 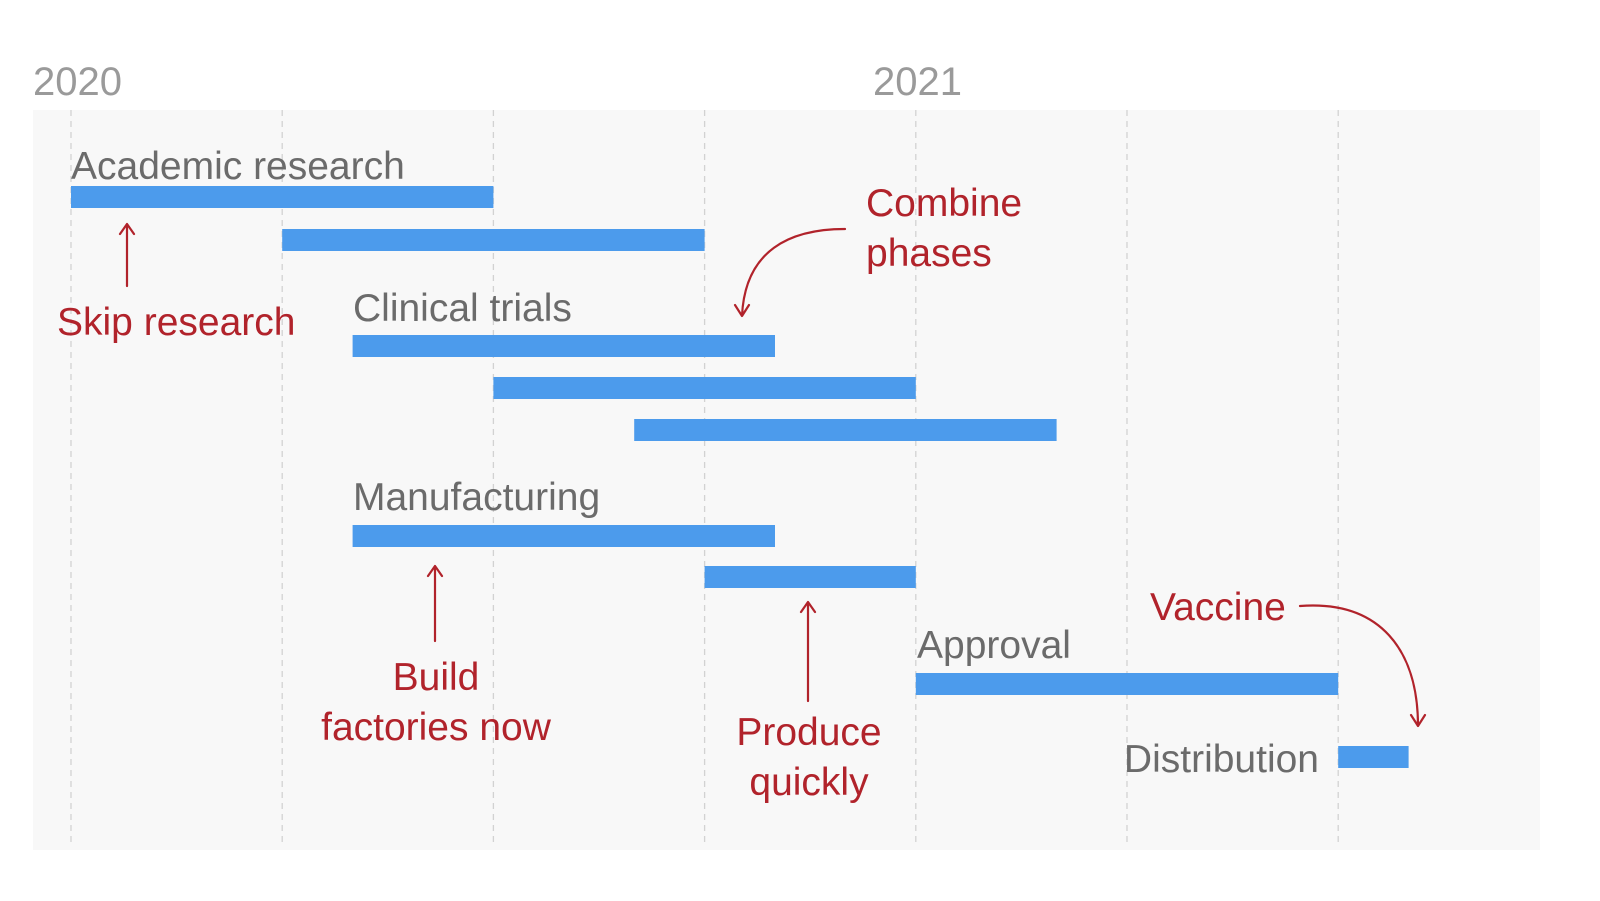 What do you see at coordinates (808, 732) in the screenshot?
I see `annotation-text: Produce` at bounding box center [808, 732].